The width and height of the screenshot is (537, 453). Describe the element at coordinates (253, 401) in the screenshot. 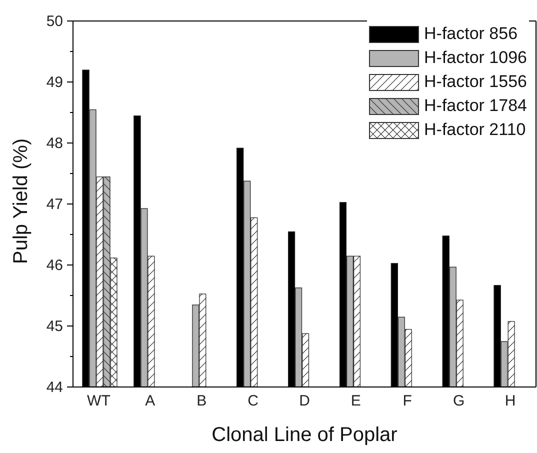

I see `x-tick-label: C` at that location.